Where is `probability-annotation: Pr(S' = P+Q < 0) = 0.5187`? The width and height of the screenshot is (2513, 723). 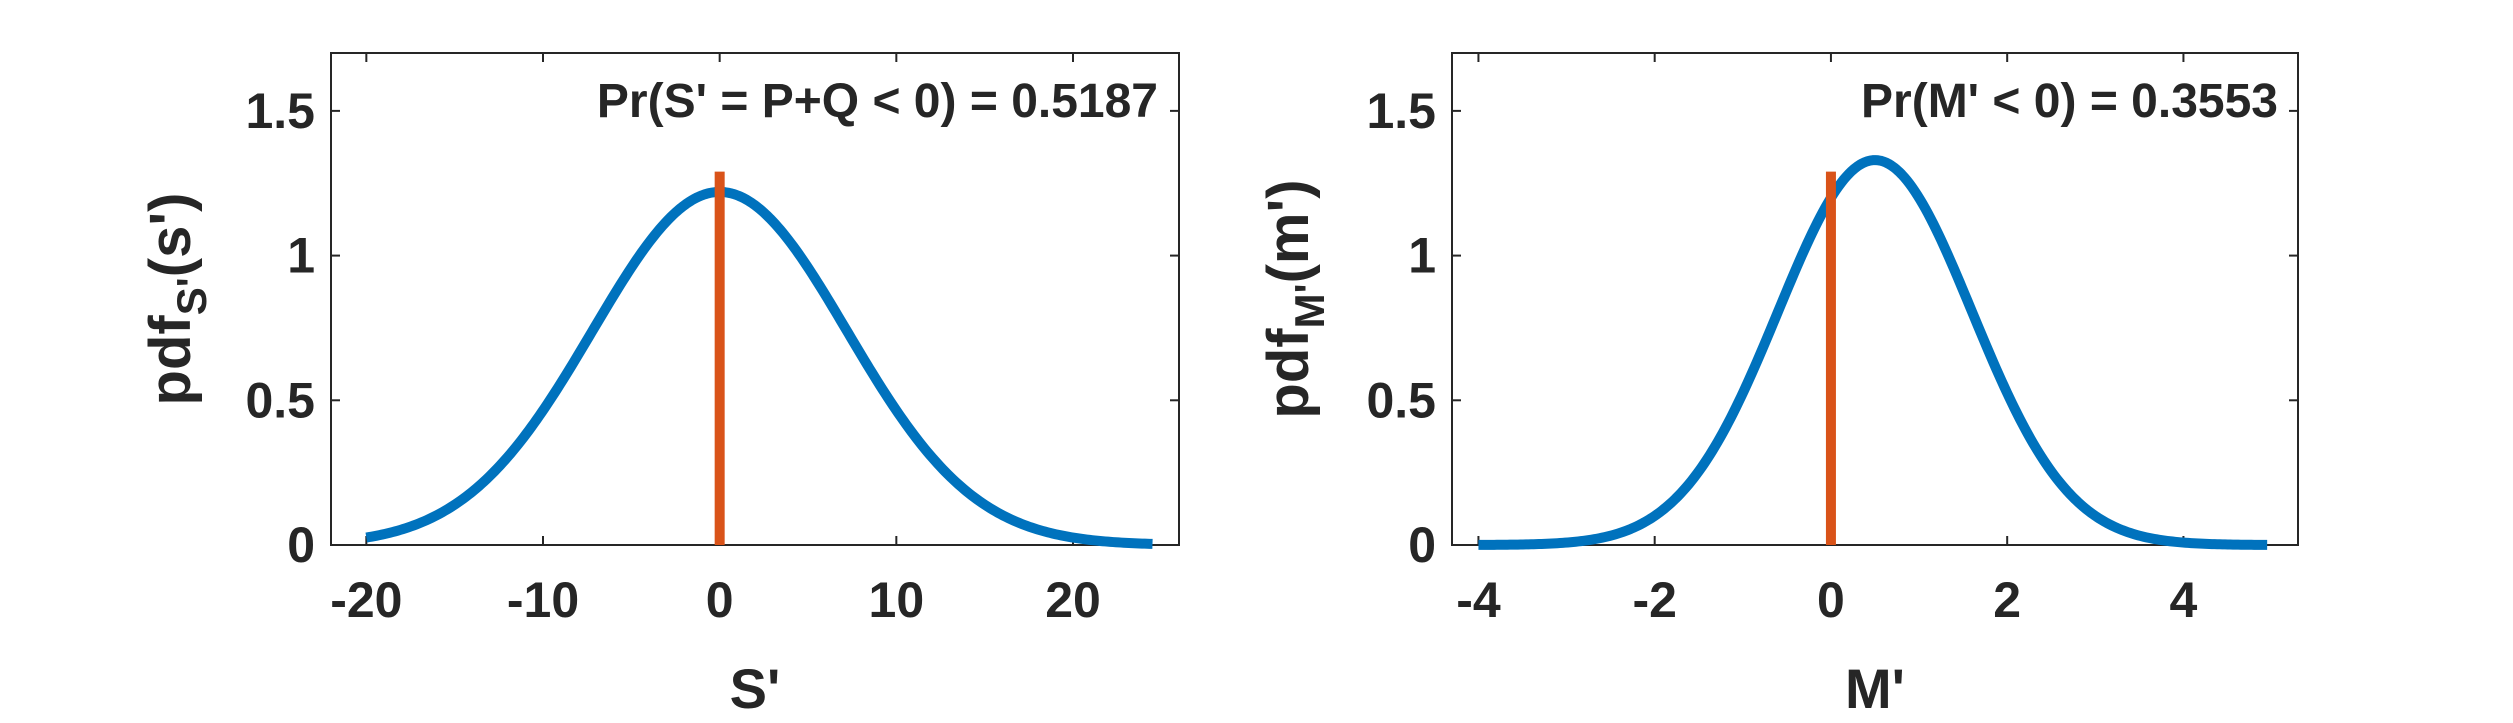
probability-annotation: Pr(S' = P+Q < 0) = 0.5187 is located at coordinates (877, 101).